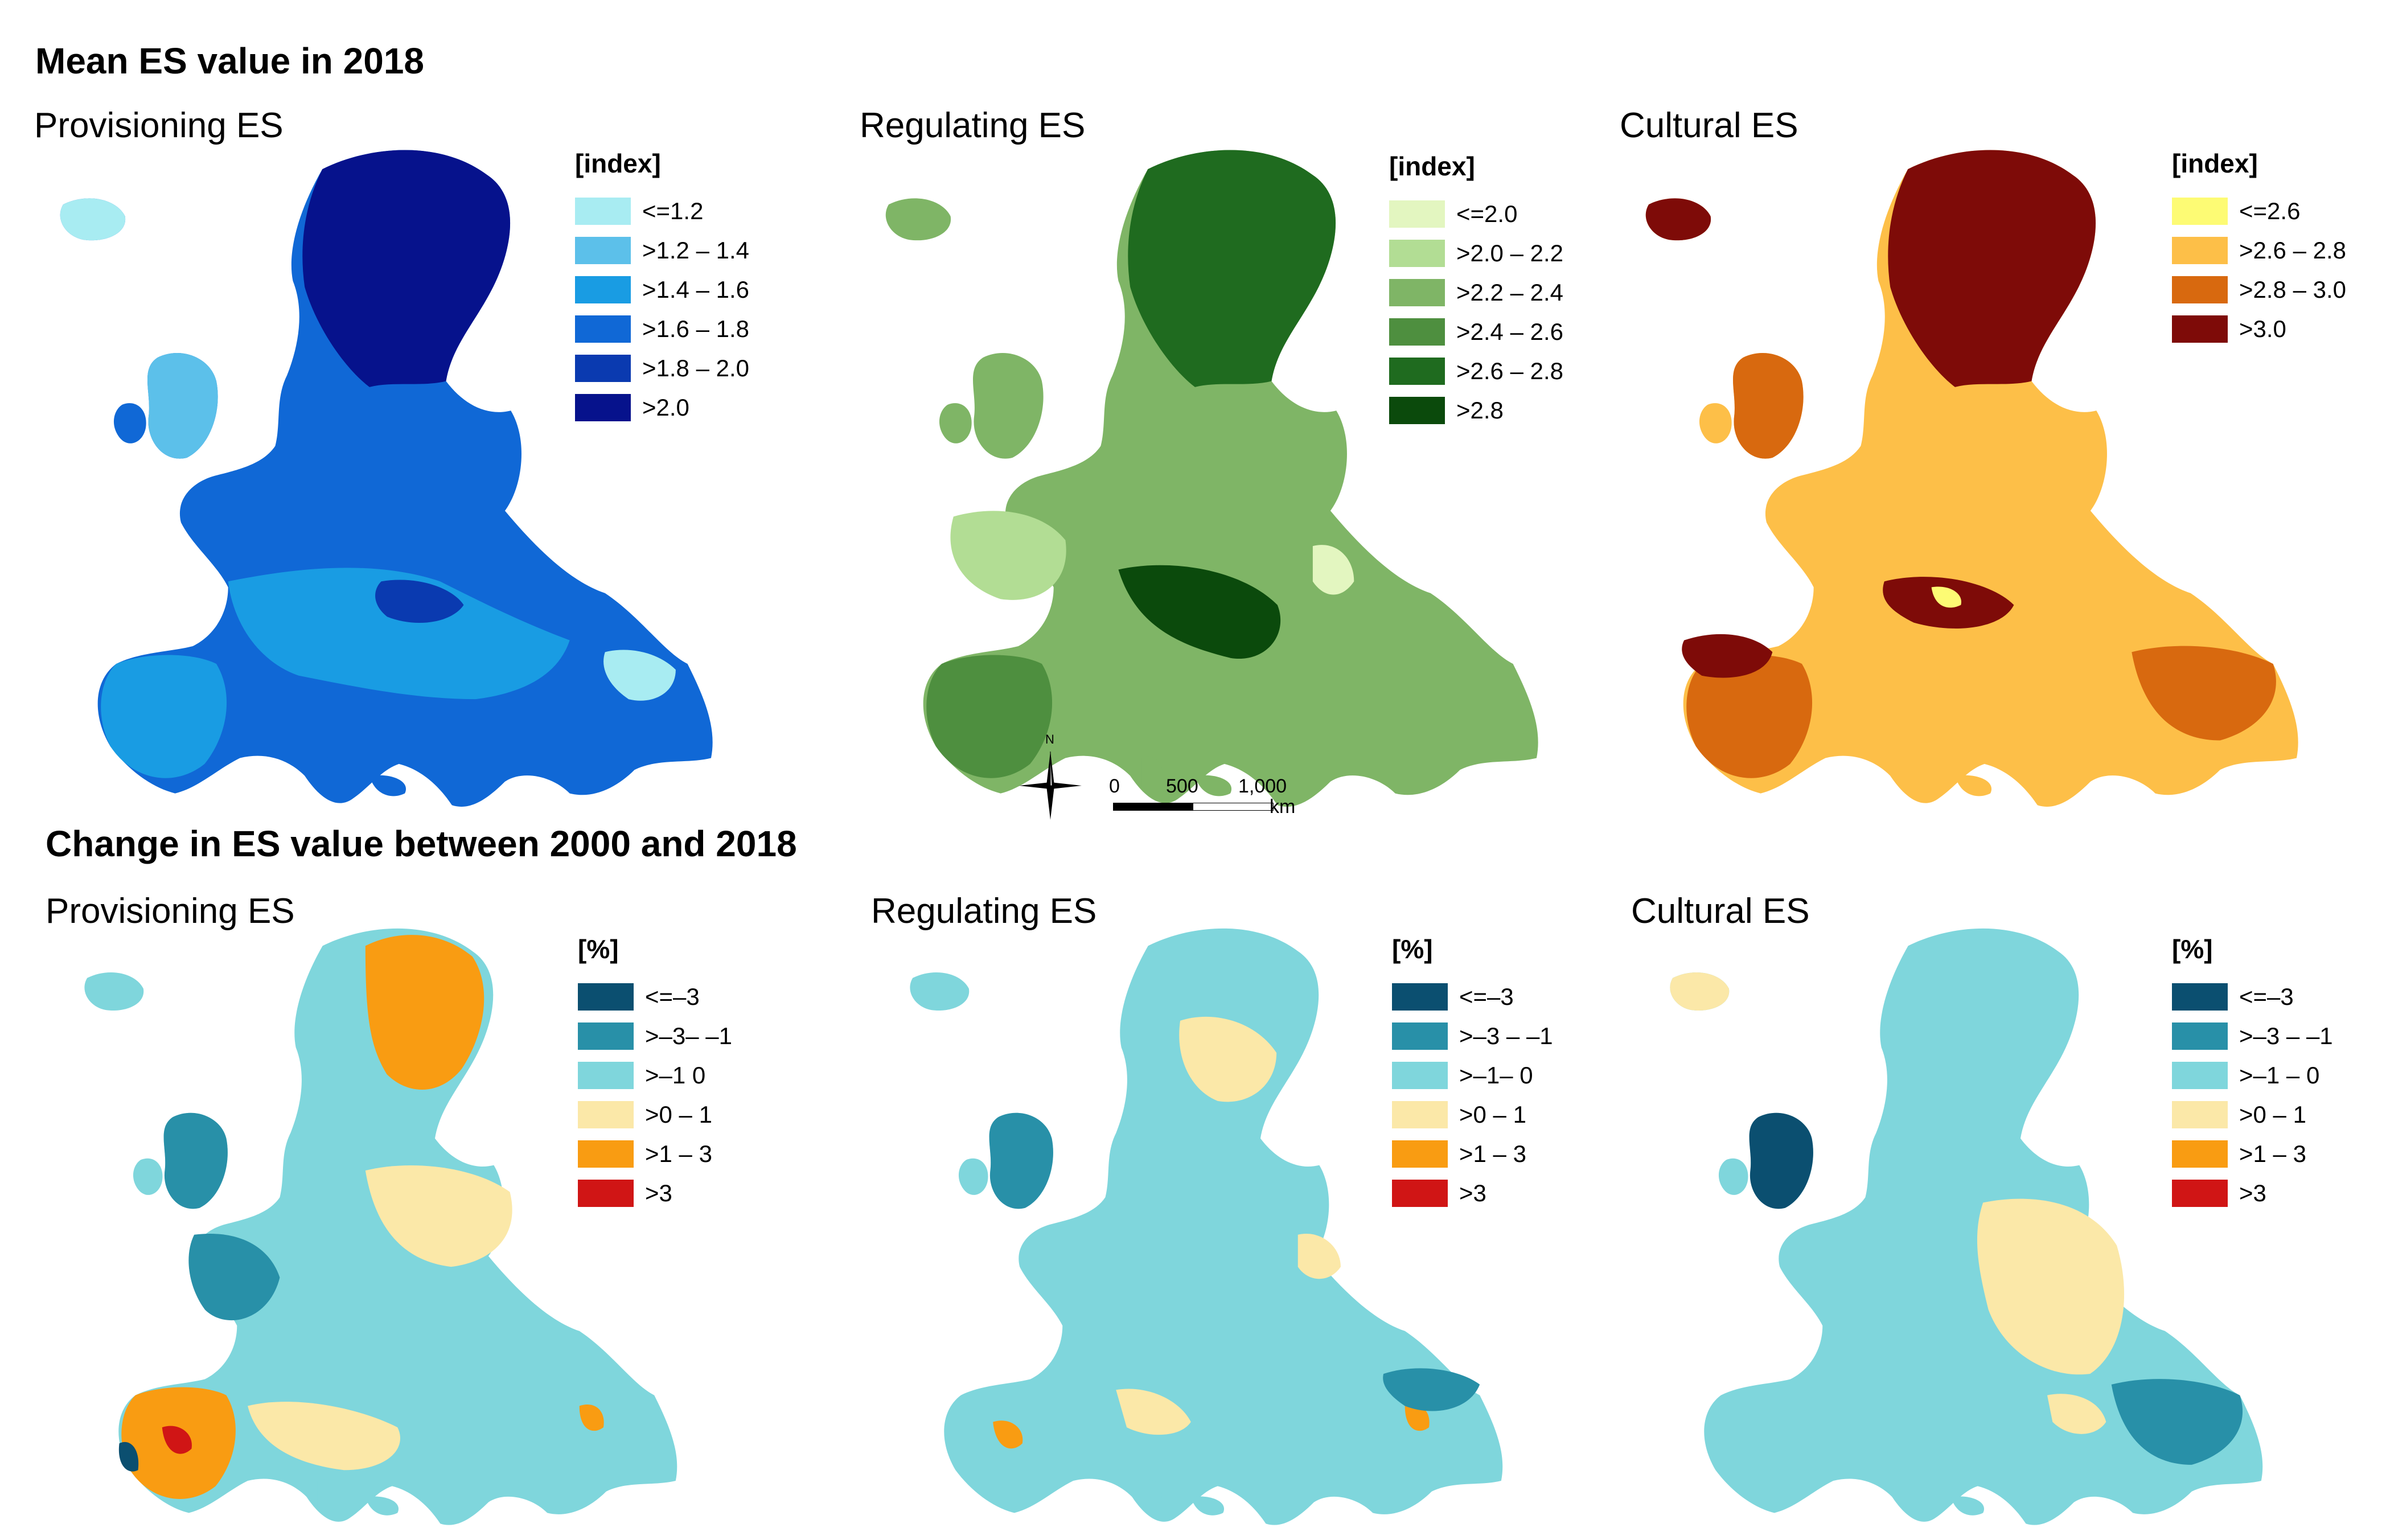 The width and height of the screenshot is (2386, 1540). What do you see at coordinates (1496, 1075) in the screenshot?
I see `legend-label: >–1– 0` at bounding box center [1496, 1075].